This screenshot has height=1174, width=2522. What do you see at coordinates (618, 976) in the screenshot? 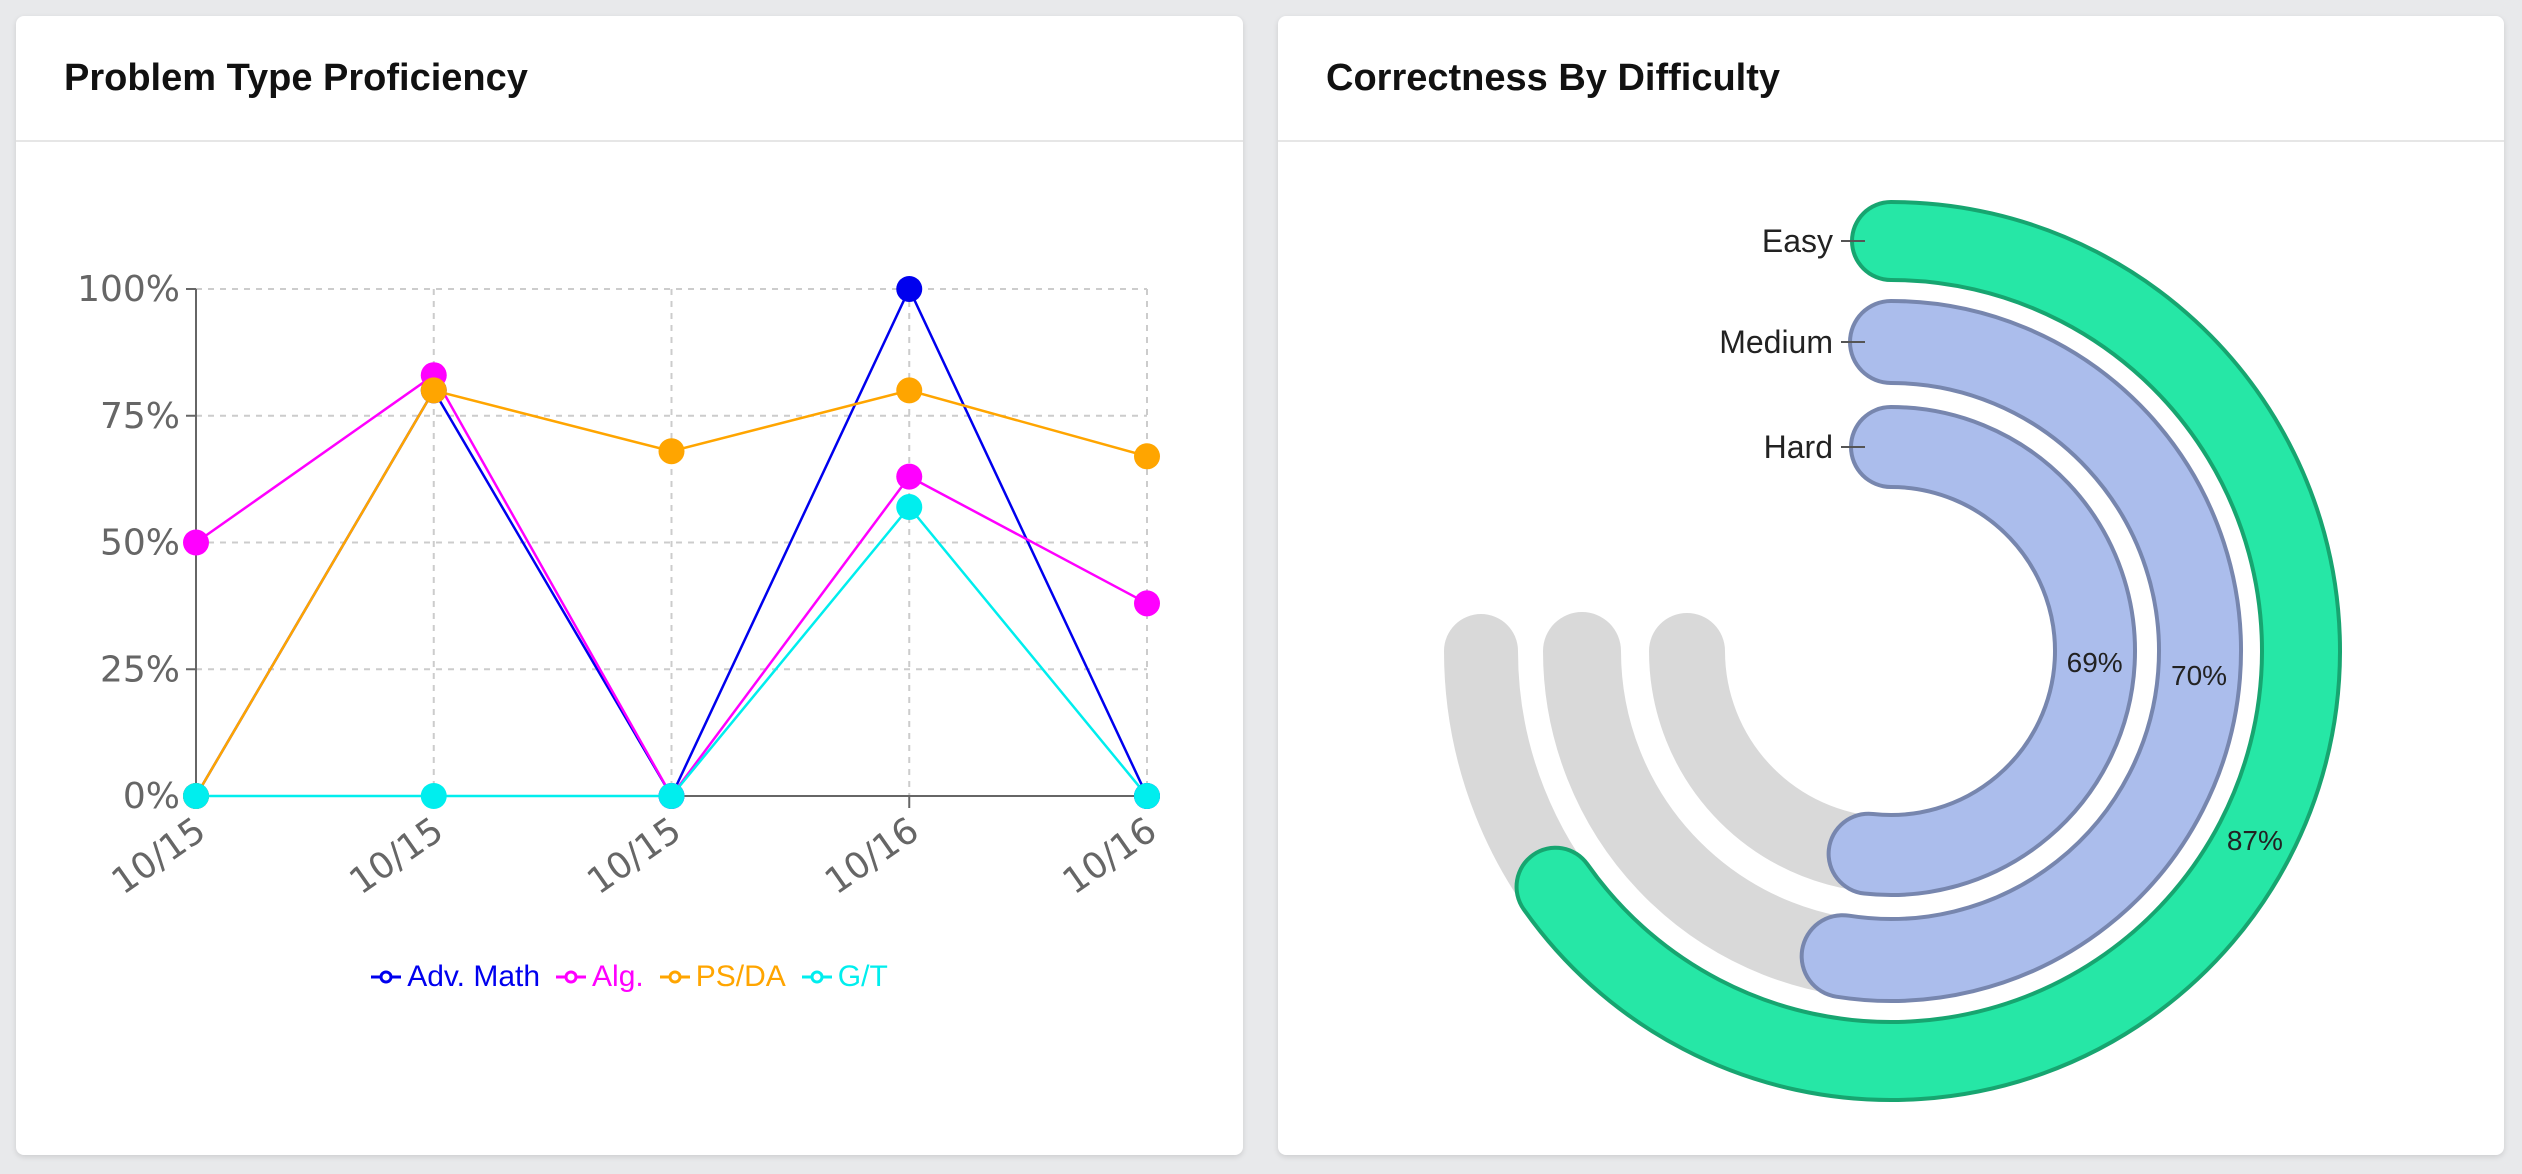
I see `legend-label: Alg.` at bounding box center [618, 976].